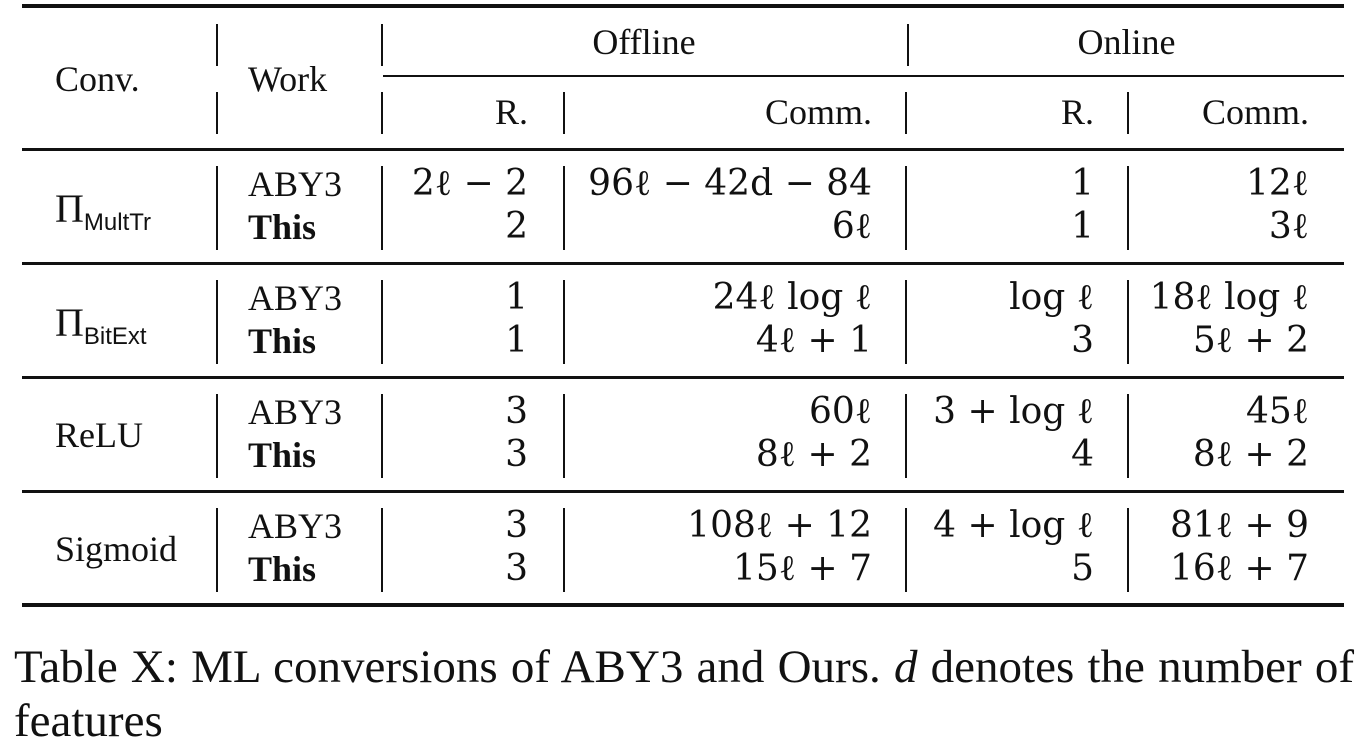  What do you see at coordinates (851, 226) in the screenshot?
I see `offline-comm-cell: 6ℓ` at bounding box center [851, 226].